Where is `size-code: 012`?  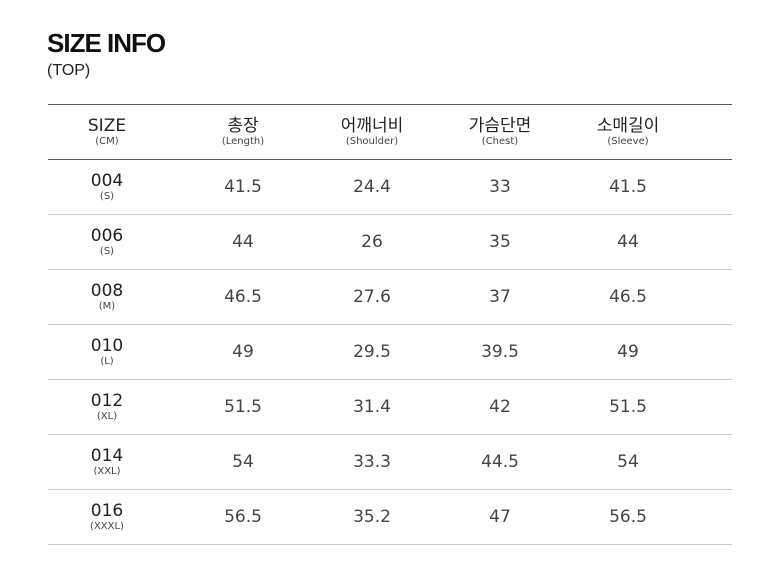 size-code: 012 is located at coordinates (107, 400).